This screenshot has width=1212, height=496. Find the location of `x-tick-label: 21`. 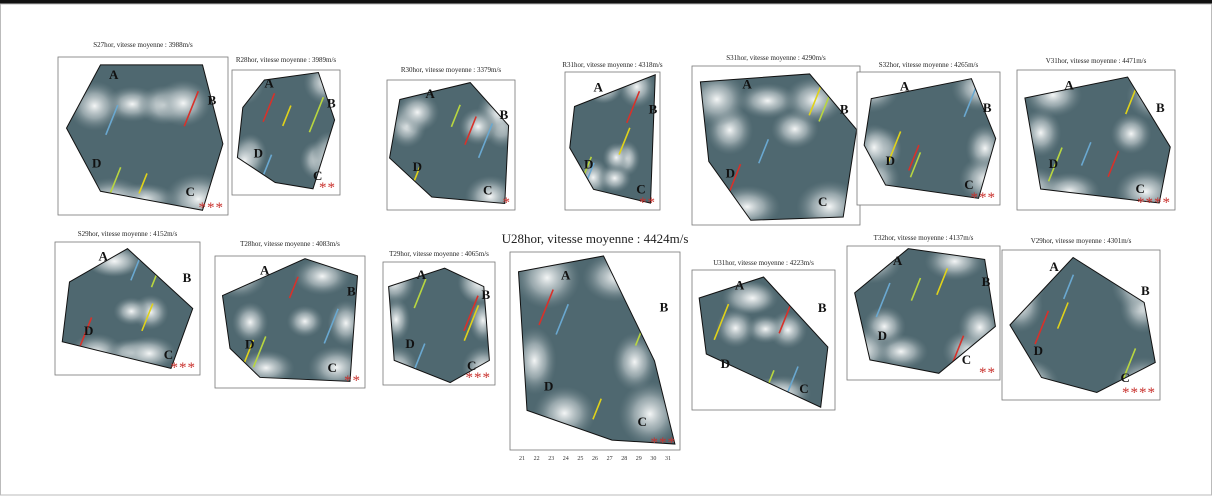

x-tick-label: 21 is located at coordinates (522, 459).